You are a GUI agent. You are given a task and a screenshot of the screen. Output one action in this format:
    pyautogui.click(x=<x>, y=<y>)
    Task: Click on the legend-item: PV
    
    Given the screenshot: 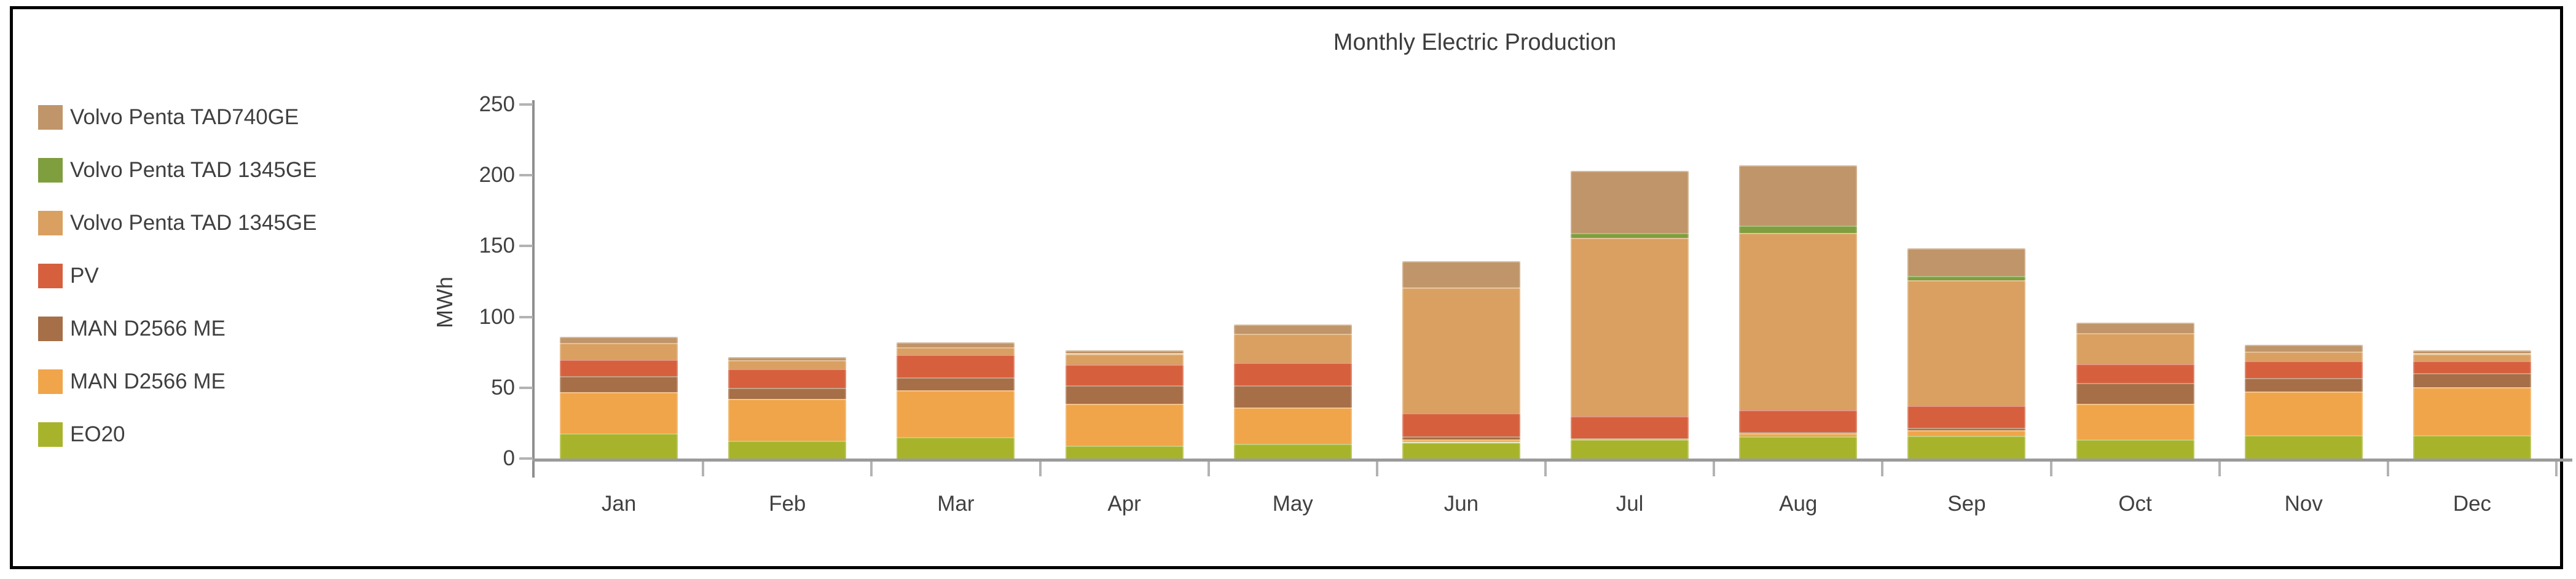 What is the action you would take?
    pyautogui.click(x=177, y=276)
    